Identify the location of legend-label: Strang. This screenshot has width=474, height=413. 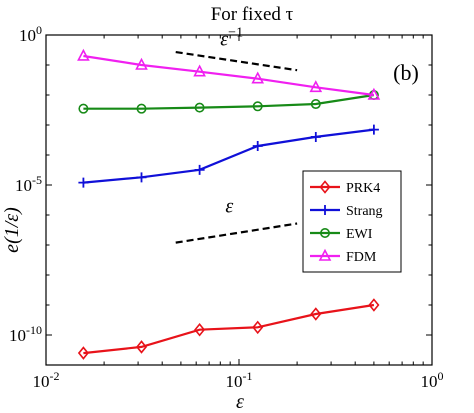
(364, 211).